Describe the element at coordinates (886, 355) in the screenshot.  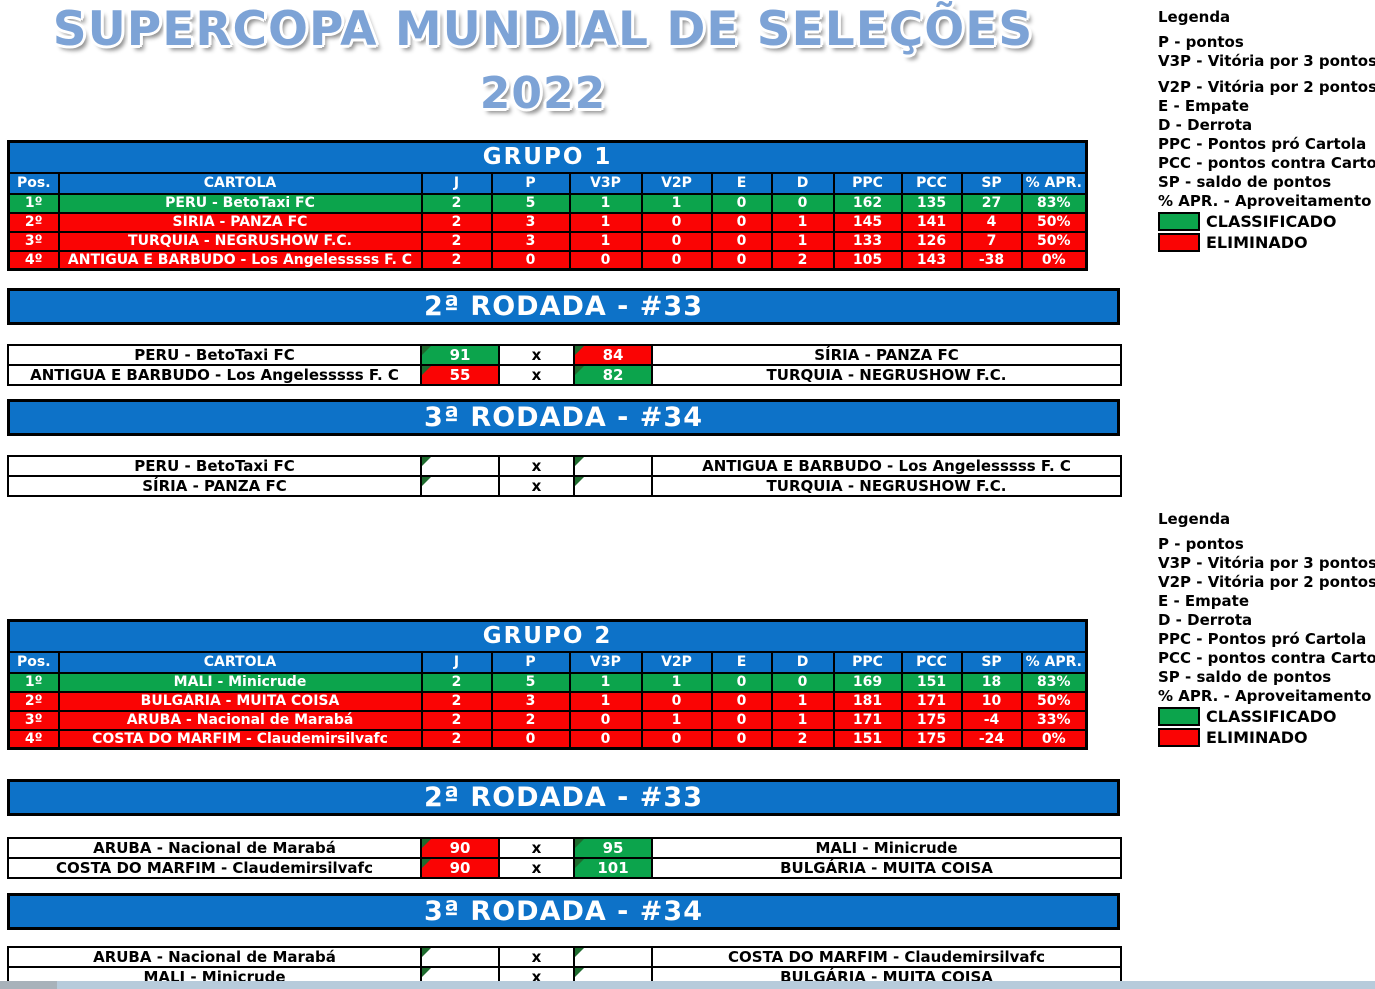
I see `away-team: SÍRIA - PANZA FC` at that location.